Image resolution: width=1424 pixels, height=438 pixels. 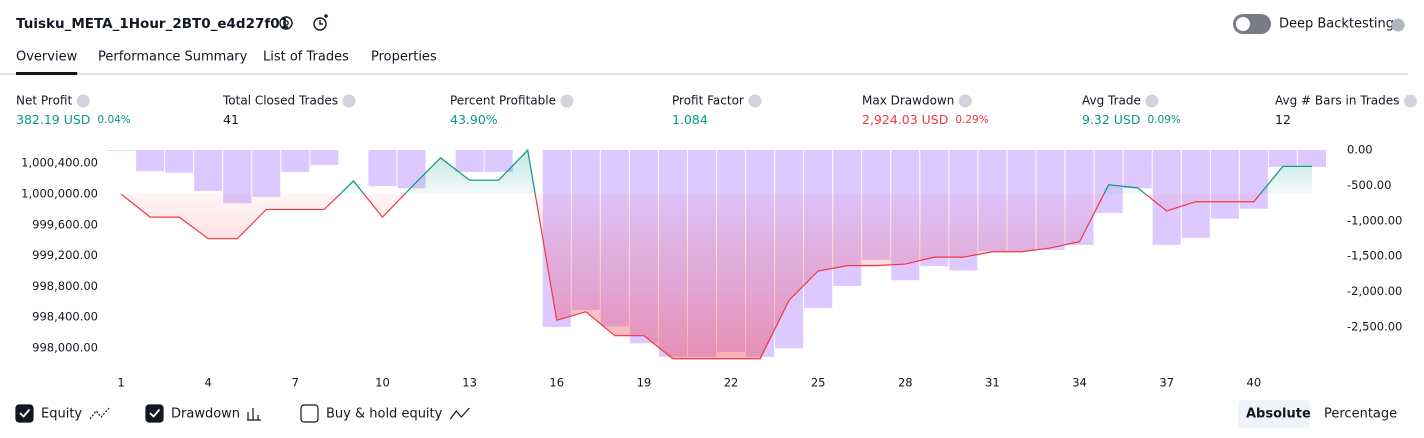 I want to click on metric-label: Net Profit, so click(x=44, y=101).